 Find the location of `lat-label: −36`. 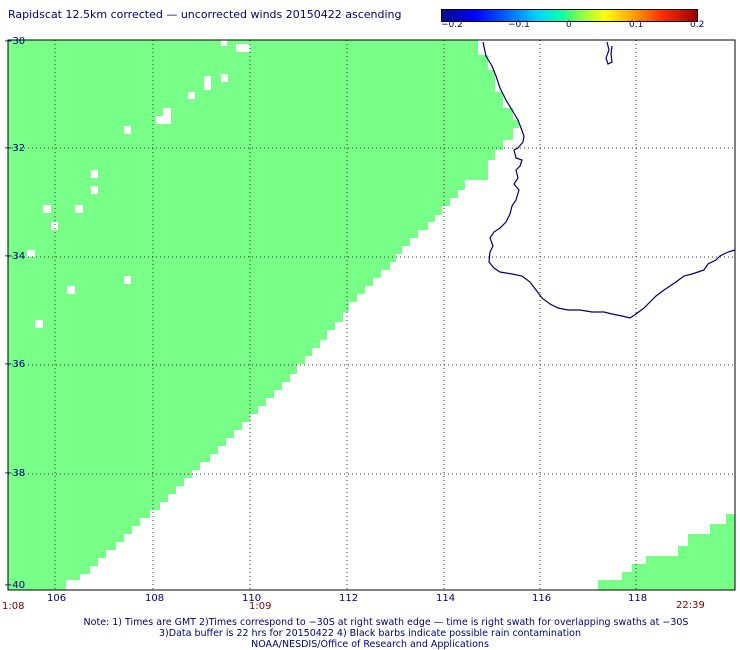

lat-label: −36 is located at coordinates (15, 364).